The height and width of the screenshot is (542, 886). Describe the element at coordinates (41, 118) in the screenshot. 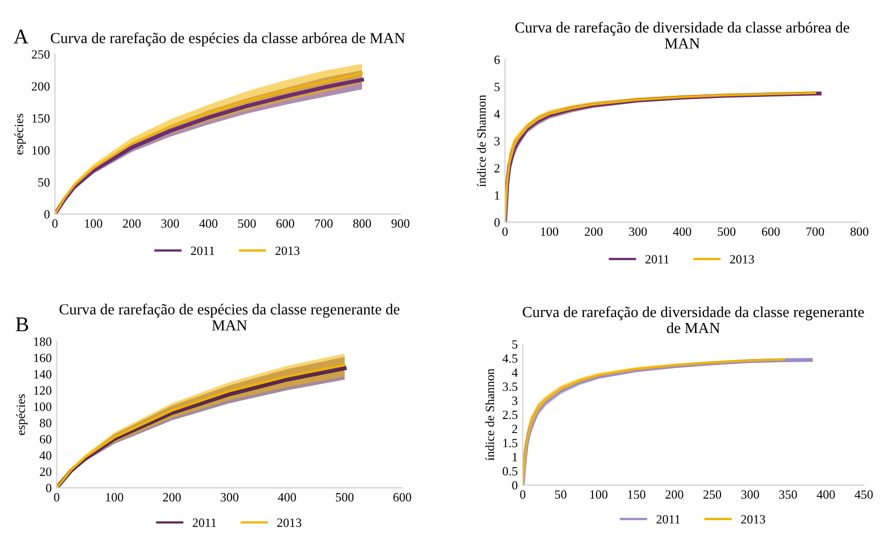

I see `y-tick-label: 150` at that location.